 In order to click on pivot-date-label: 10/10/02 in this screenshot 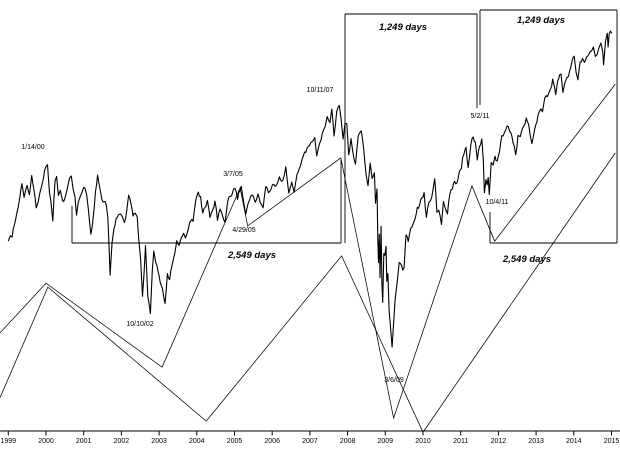, I will do `click(139, 324)`.